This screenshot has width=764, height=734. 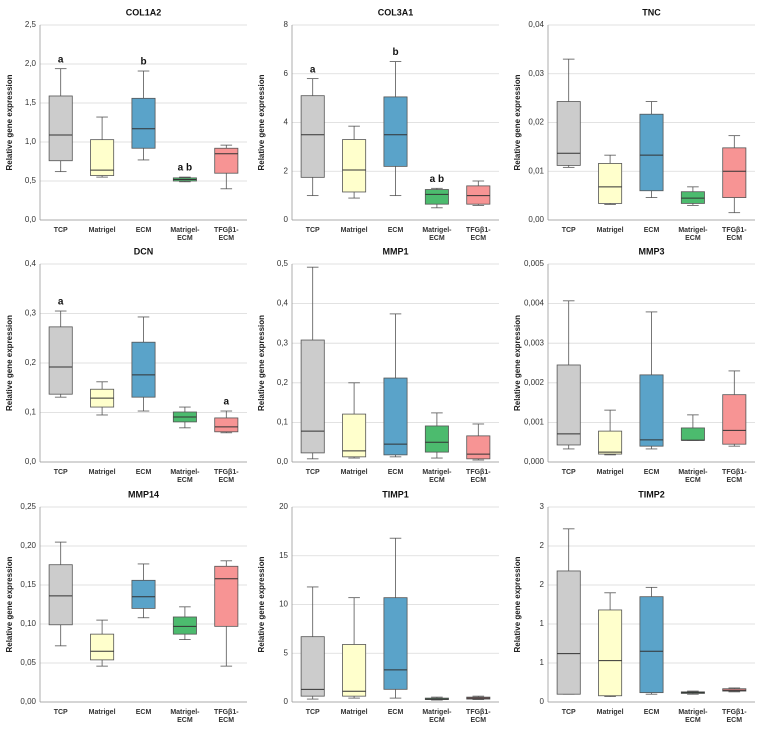 I want to click on y-tick-label: 3, so click(x=542, y=506).